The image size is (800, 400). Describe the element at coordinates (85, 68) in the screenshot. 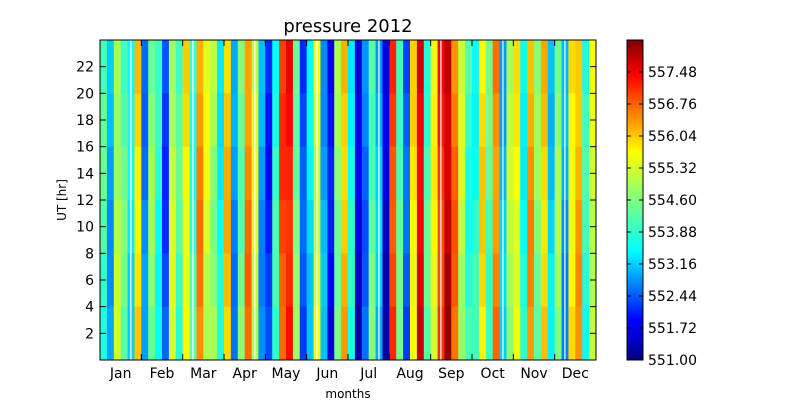

I see `y-tick-label: 22` at that location.